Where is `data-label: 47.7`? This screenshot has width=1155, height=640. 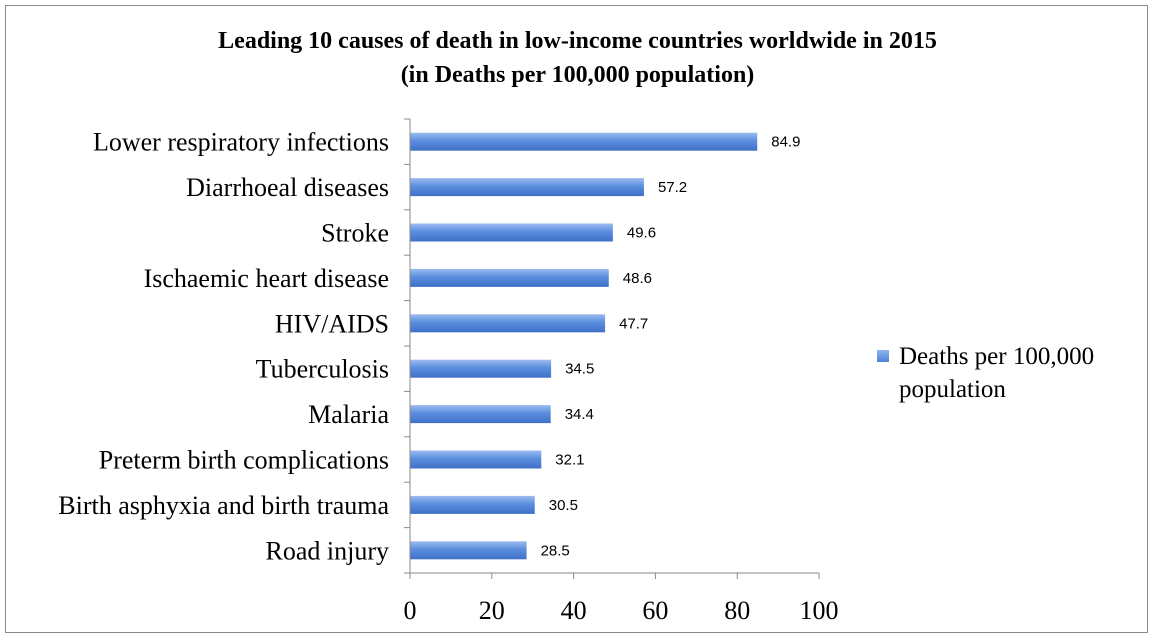
data-label: 47.7 is located at coordinates (633, 323).